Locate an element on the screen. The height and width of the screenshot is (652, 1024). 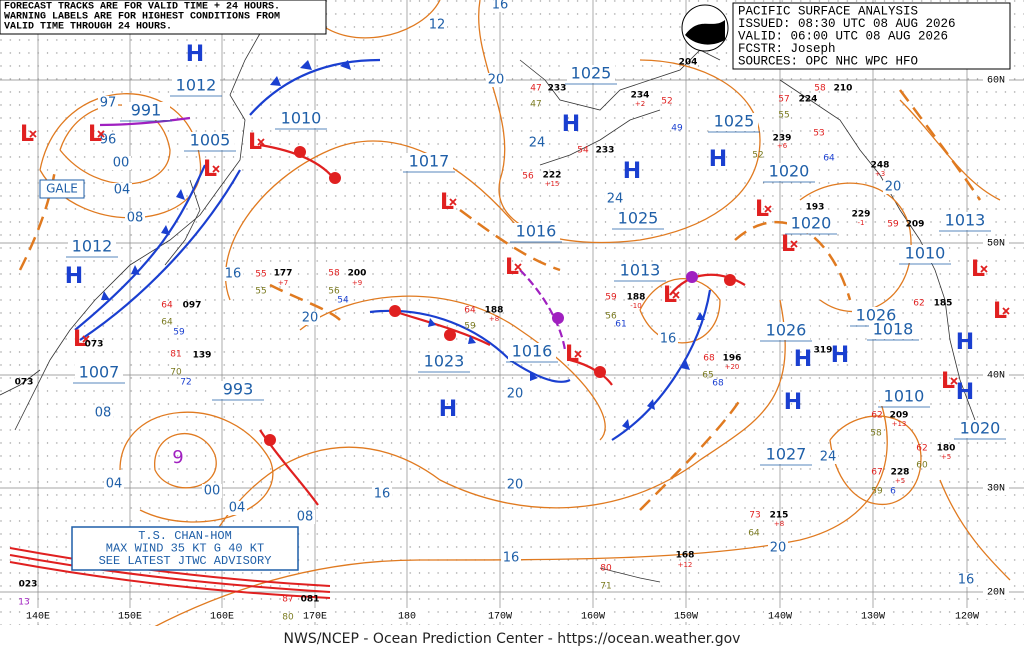
header-box is located at coordinates (163, 17).